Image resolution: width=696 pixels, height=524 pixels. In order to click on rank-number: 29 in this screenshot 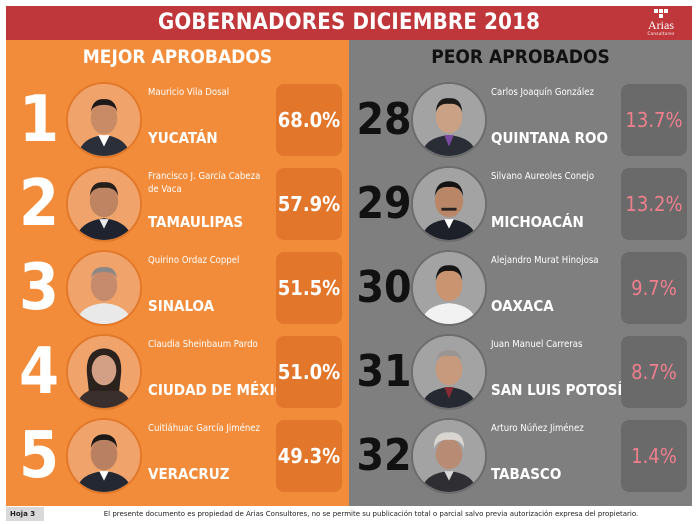, I will do `click(384, 203)`.